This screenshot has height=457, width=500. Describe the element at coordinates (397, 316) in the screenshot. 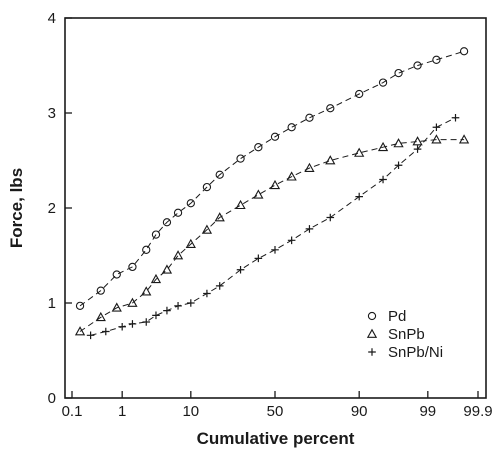

I see `legend-label-pd: Pd` at that location.